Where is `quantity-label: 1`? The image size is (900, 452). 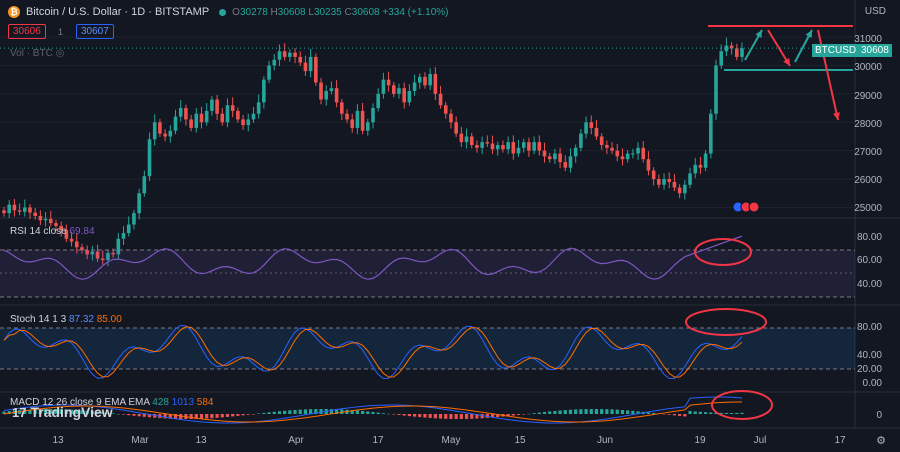
quantity-label: 1 is located at coordinates (61, 32).